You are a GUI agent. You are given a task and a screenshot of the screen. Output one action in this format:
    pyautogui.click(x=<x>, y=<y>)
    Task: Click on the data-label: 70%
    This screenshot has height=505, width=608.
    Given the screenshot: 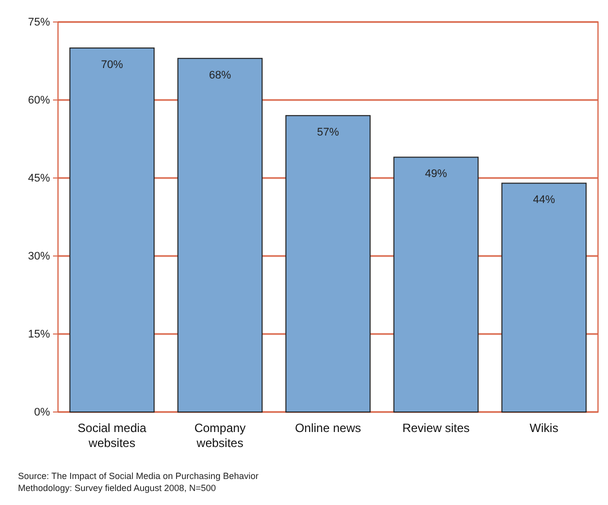 What is the action you would take?
    pyautogui.click(x=112, y=65)
    